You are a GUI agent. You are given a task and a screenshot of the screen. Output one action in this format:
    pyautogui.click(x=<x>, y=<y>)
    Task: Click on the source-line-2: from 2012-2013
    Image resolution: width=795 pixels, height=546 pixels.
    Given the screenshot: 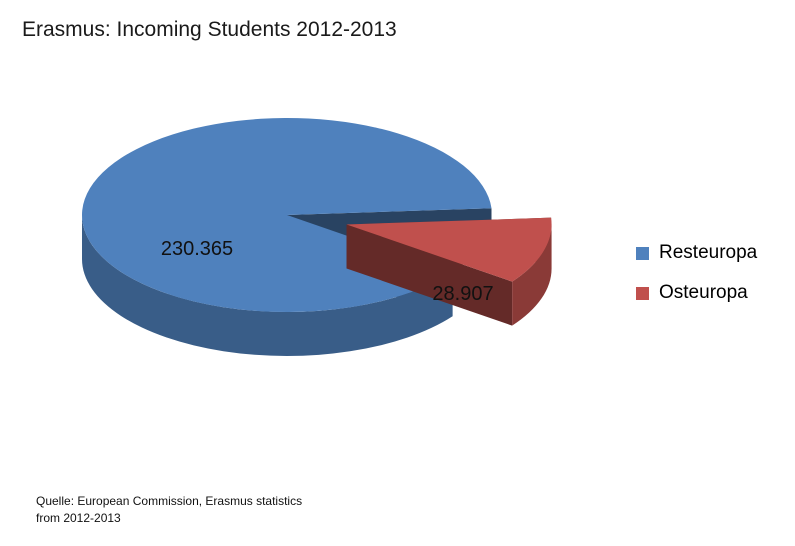 What is the action you would take?
    pyautogui.click(x=78, y=518)
    